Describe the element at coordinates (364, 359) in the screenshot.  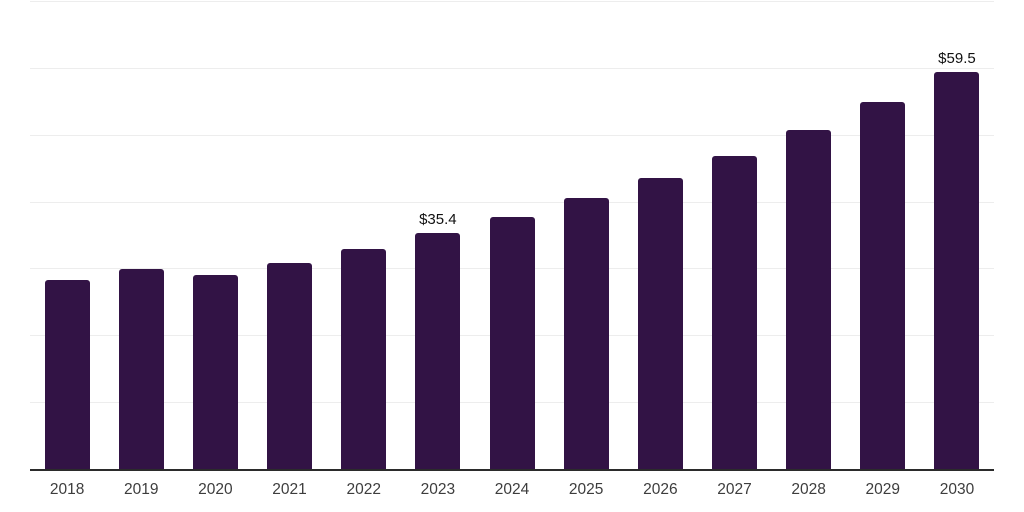
I see `bar-2022` at that location.